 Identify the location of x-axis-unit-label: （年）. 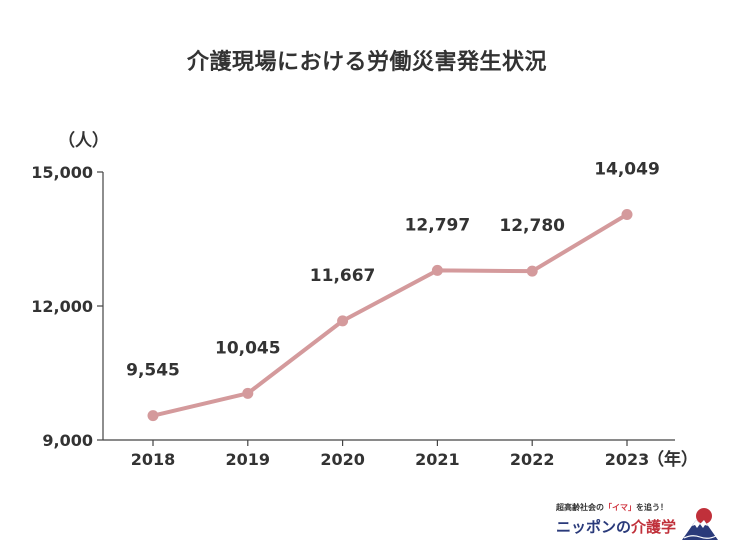
(672, 459).